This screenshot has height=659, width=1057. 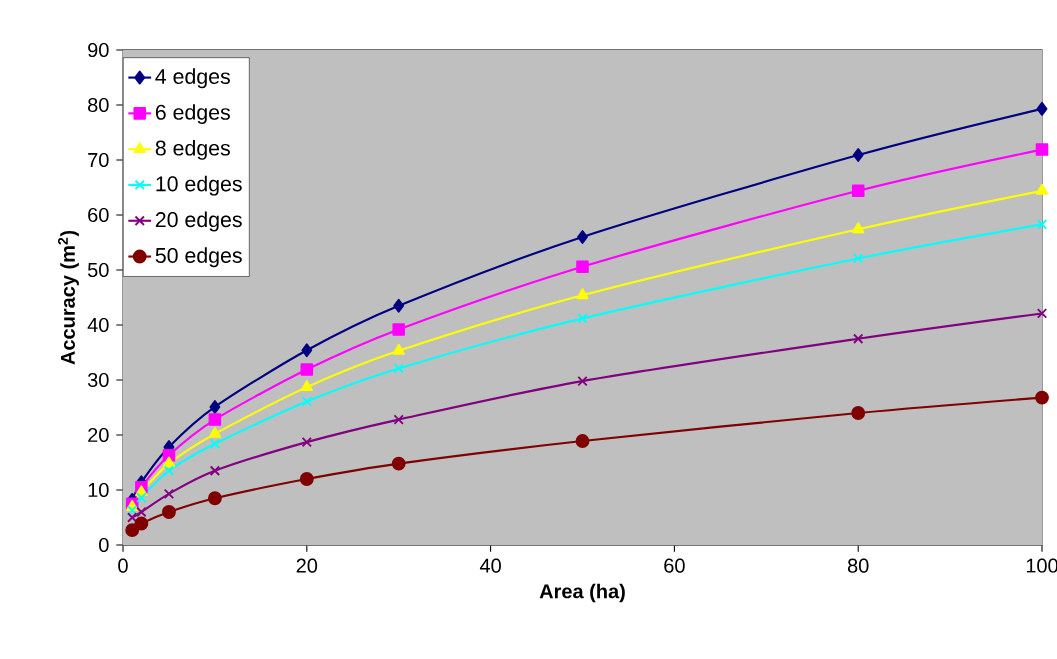 What do you see at coordinates (582, 593) in the screenshot?
I see `x-axis-title: Area (ha)` at bounding box center [582, 593].